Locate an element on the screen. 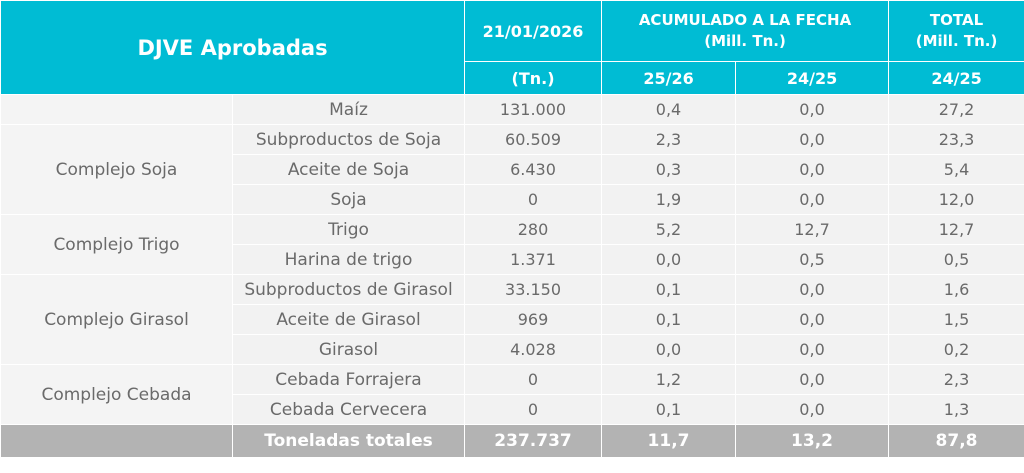 This screenshot has width=1024, height=473. value-cell: 5,4 is located at coordinates (956, 169).